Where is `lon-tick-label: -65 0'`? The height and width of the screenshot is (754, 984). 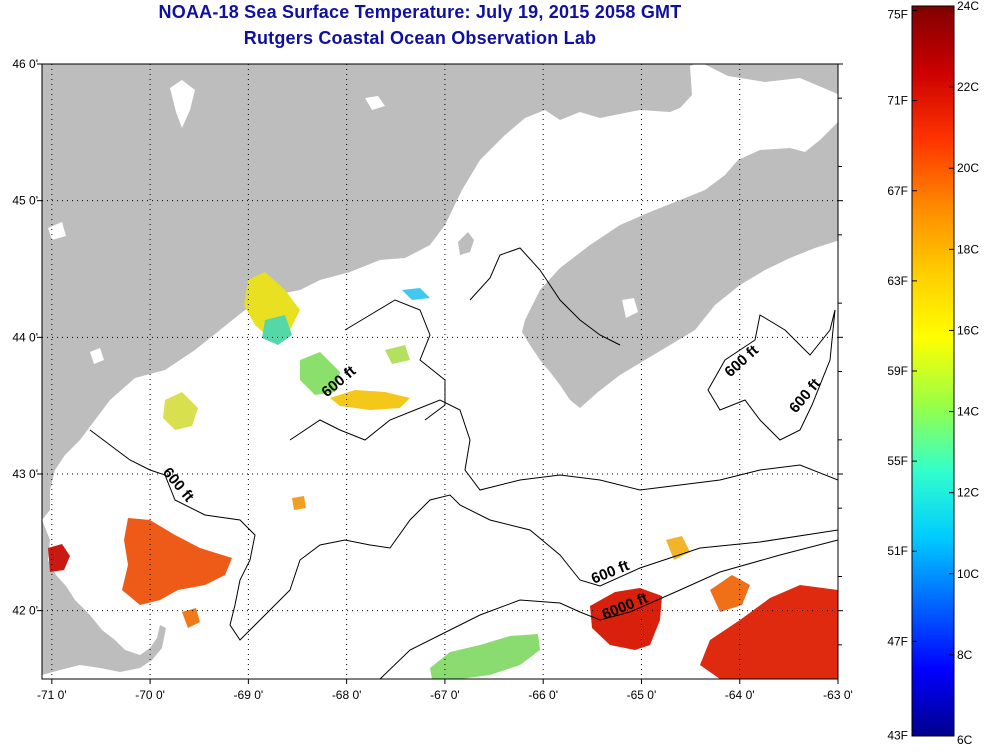
lon-tick-label: -65 0' is located at coordinates (642, 695).